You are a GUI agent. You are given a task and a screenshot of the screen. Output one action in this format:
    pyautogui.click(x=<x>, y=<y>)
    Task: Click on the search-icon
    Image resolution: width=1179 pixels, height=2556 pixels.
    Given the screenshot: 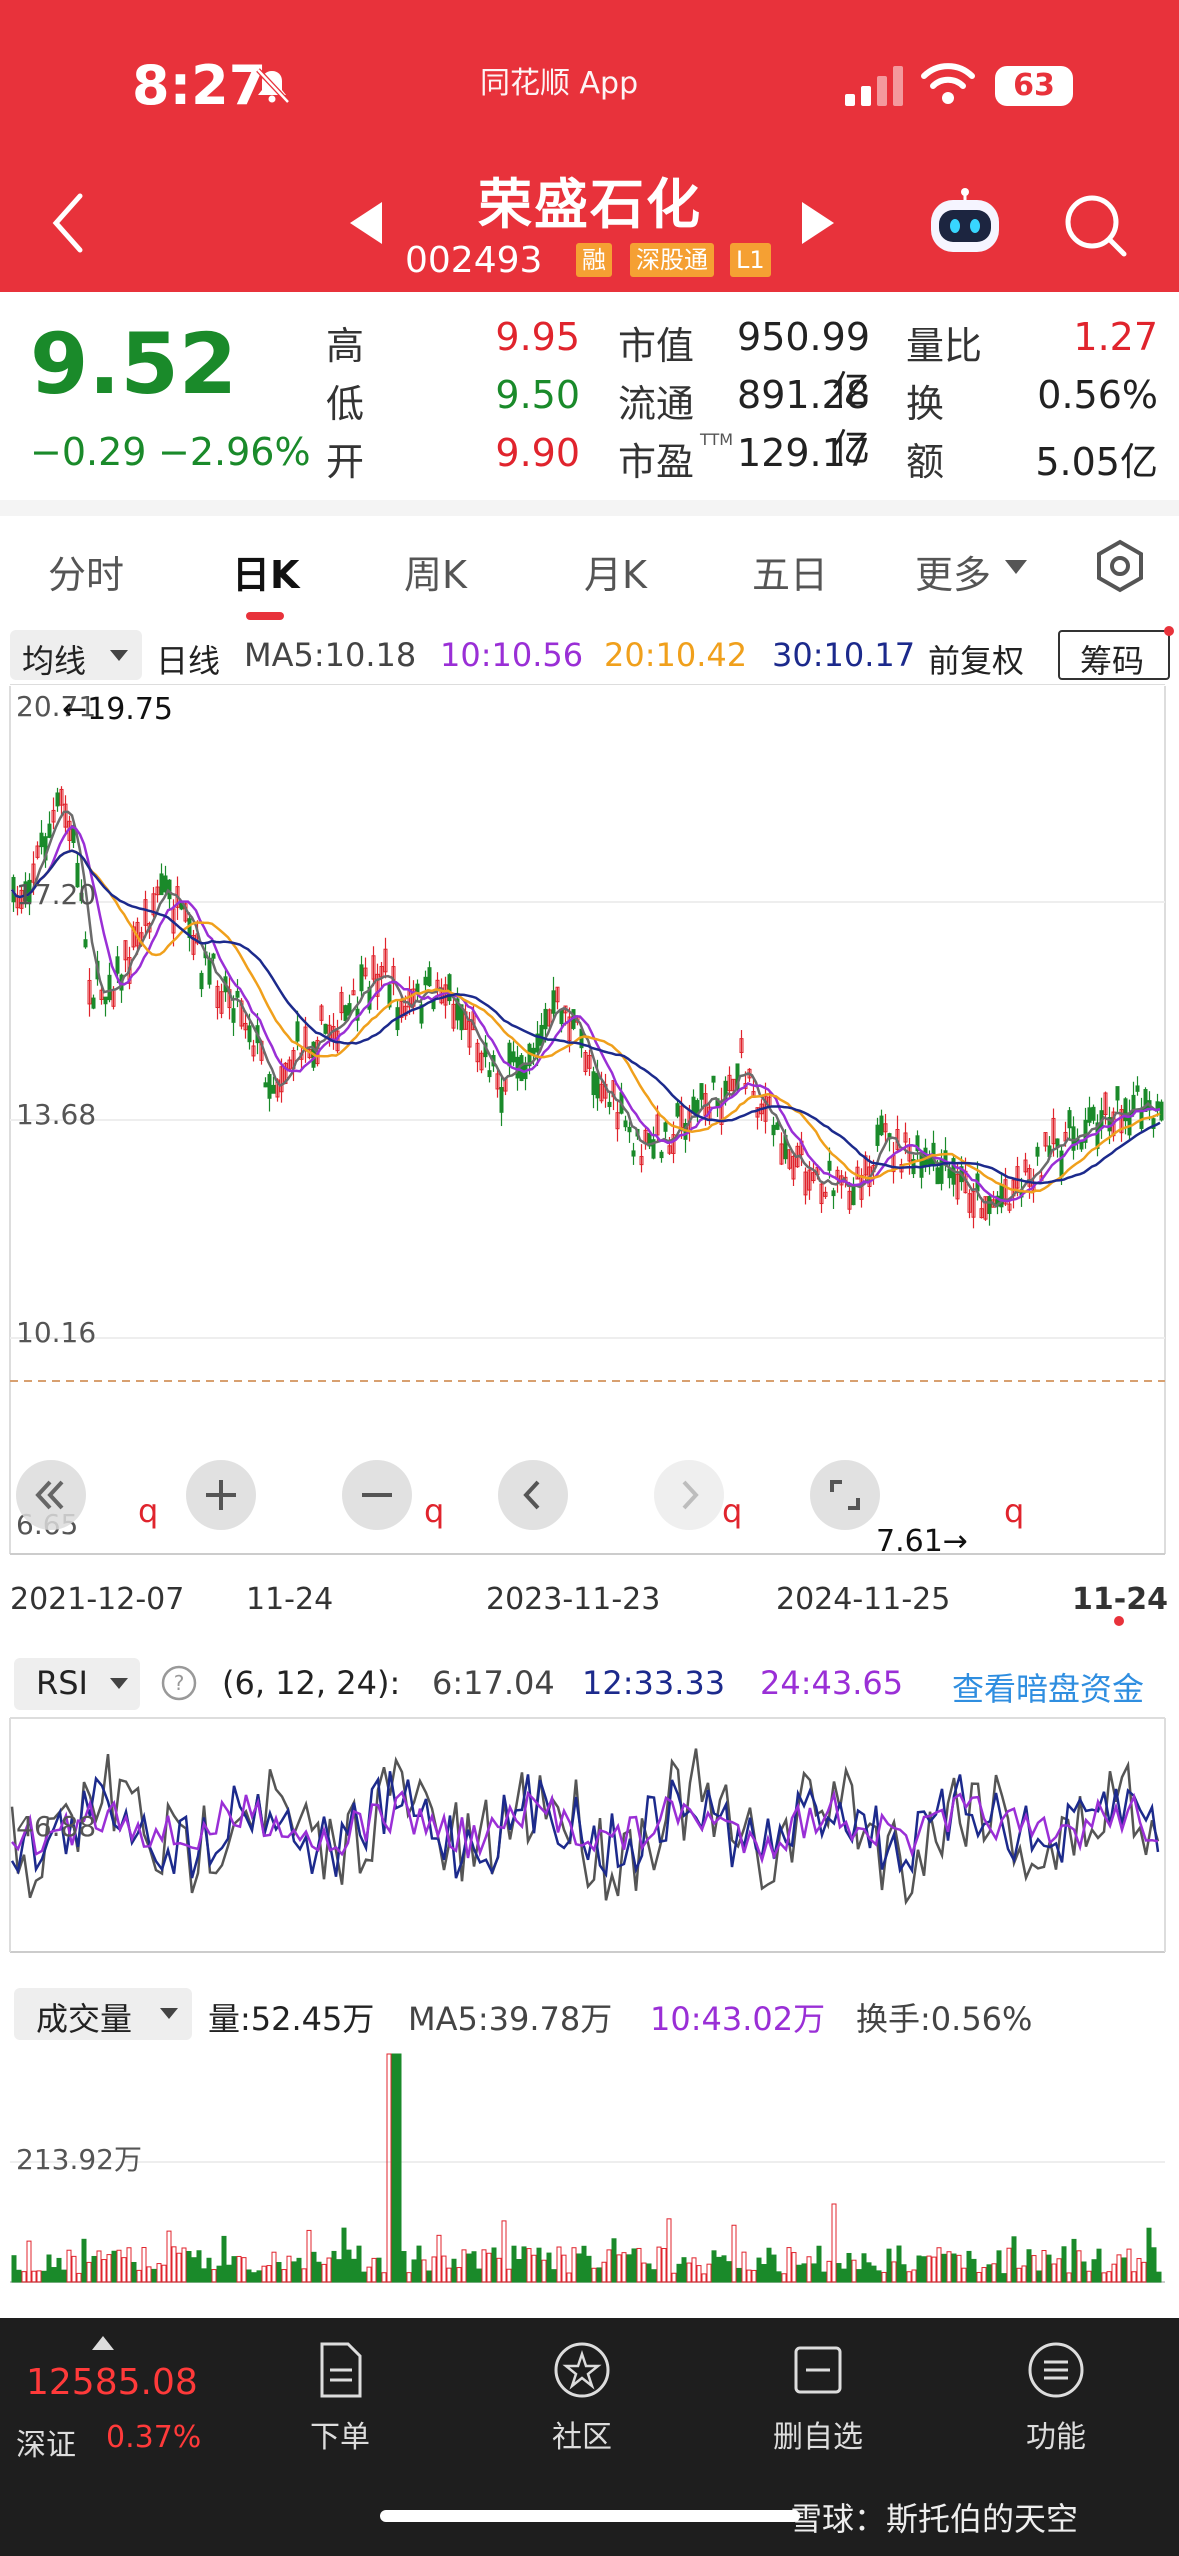 What is the action you would take?
    pyautogui.click(x=1095, y=225)
    